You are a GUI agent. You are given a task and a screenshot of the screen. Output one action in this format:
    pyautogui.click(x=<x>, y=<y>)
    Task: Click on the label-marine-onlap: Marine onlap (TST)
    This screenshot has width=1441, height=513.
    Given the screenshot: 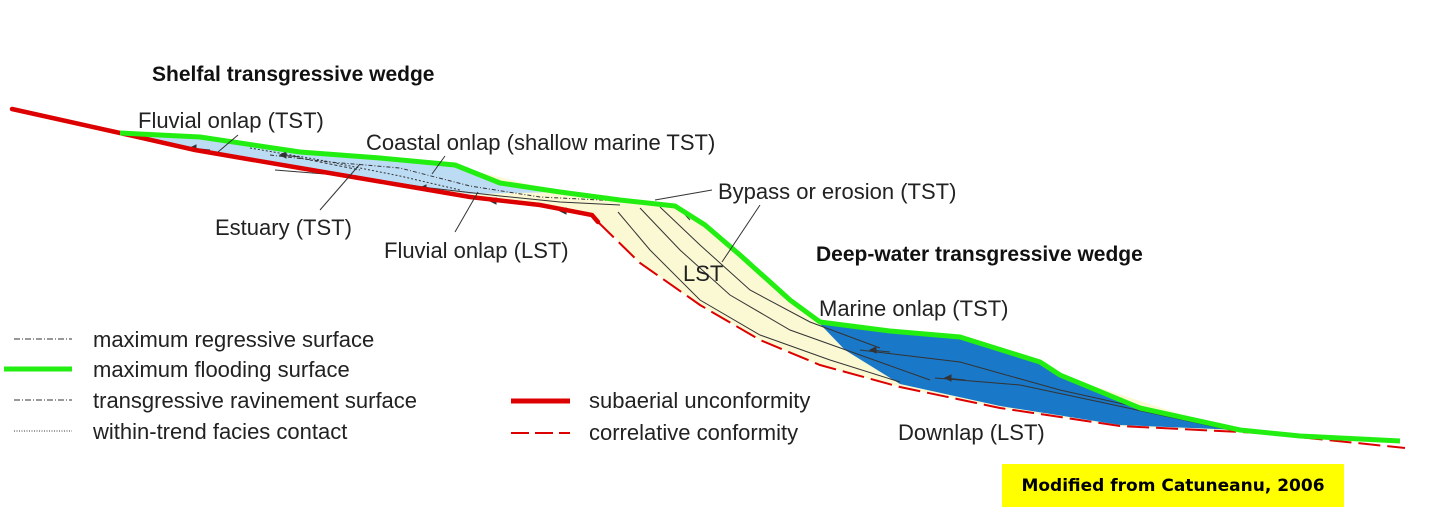 What is the action you would take?
    pyautogui.click(x=914, y=308)
    